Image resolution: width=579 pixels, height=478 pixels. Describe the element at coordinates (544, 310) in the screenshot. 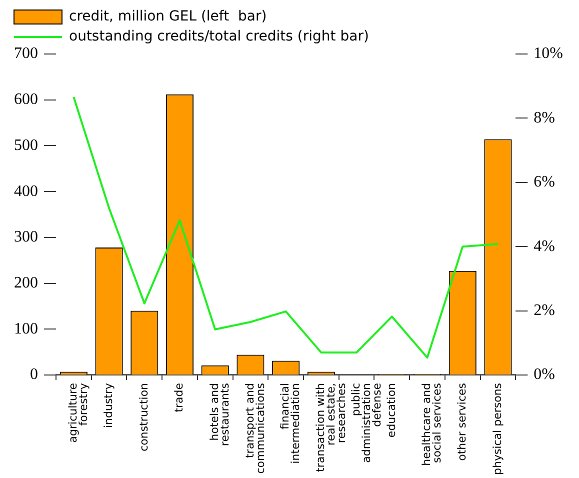

I see `y2-tick-label: 2%` at that location.